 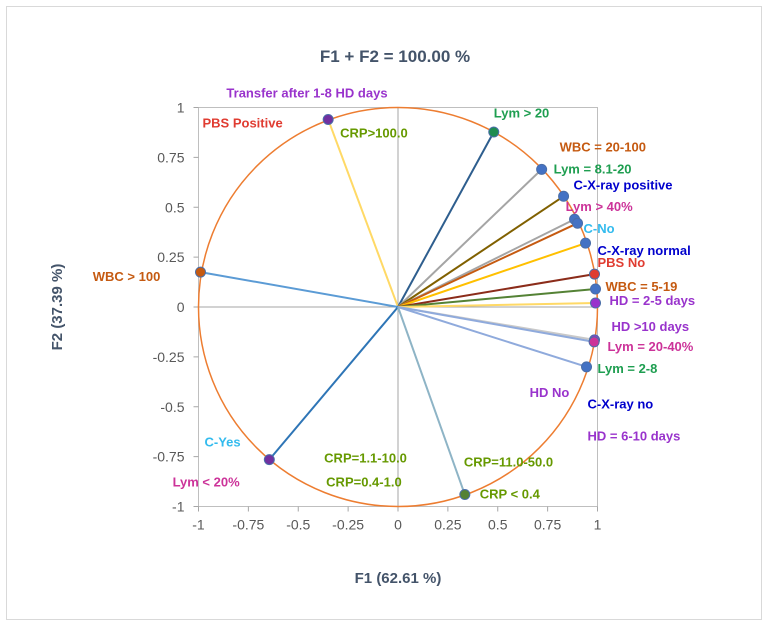 What do you see at coordinates (364, 482) in the screenshot?
I see `point-label: CRP=0.4-1.0` at bounding box center [364, 482].